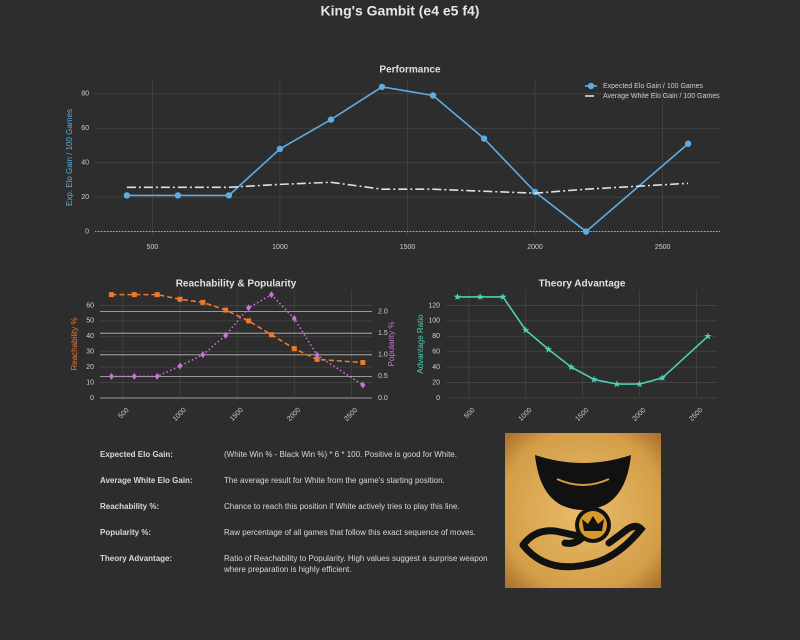 The width and height of the screenshot is (800, 640). What do you see at coordinates (280, 247) in the screenshot?
I see `x-tick-label: 1000` at bounding box center [280, 247].